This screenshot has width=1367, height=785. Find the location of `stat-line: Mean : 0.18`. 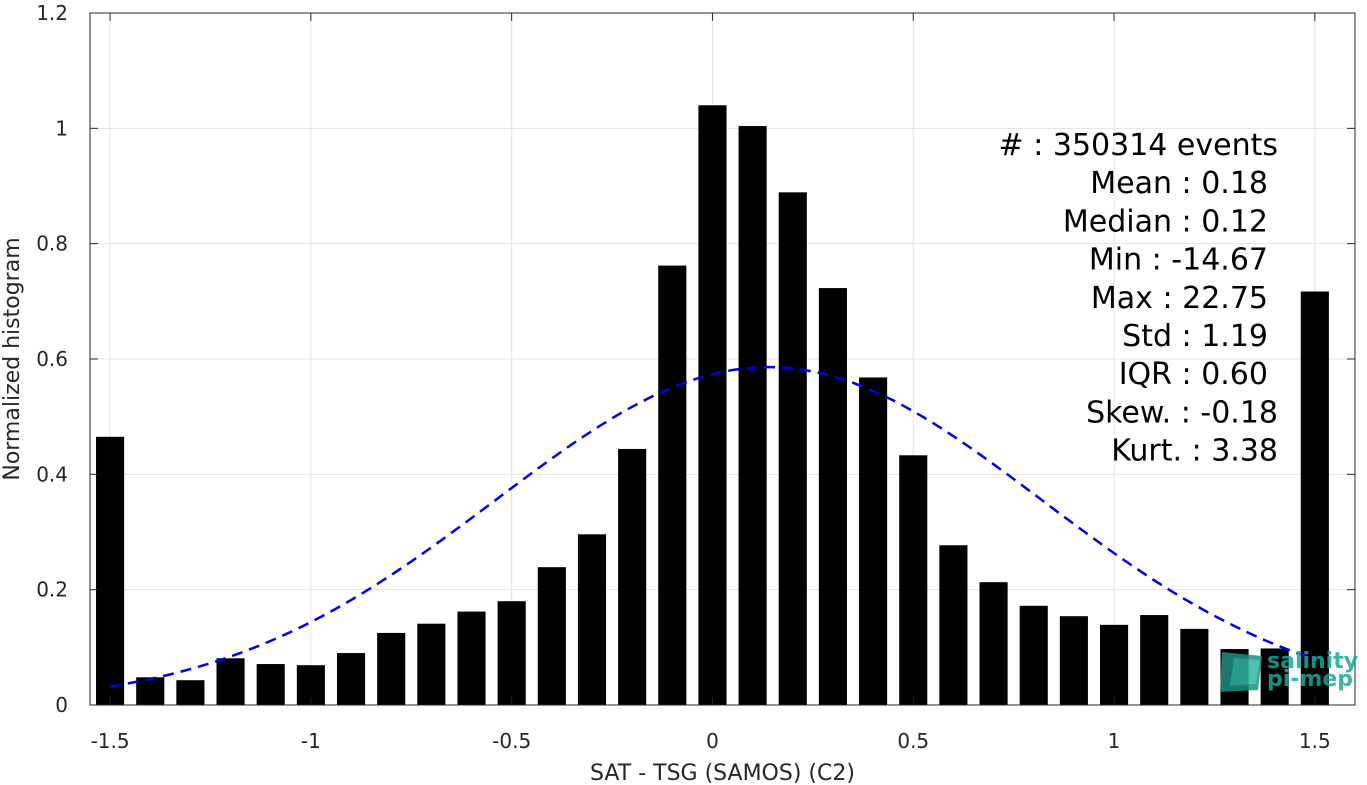

stat-line: Mean : 0.18 is located at coordinates (1179, 183).